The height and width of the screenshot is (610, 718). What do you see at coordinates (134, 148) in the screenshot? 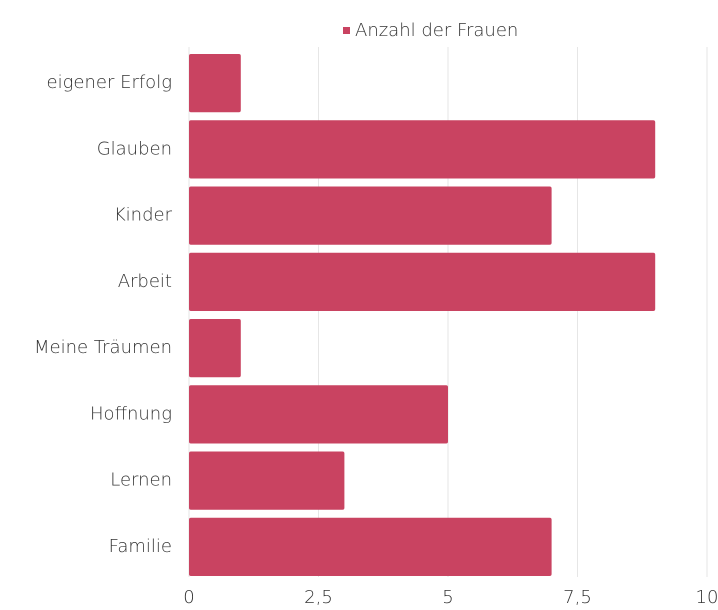
I see `y-tick-label: Glauben` at bounding box center [134, 148].